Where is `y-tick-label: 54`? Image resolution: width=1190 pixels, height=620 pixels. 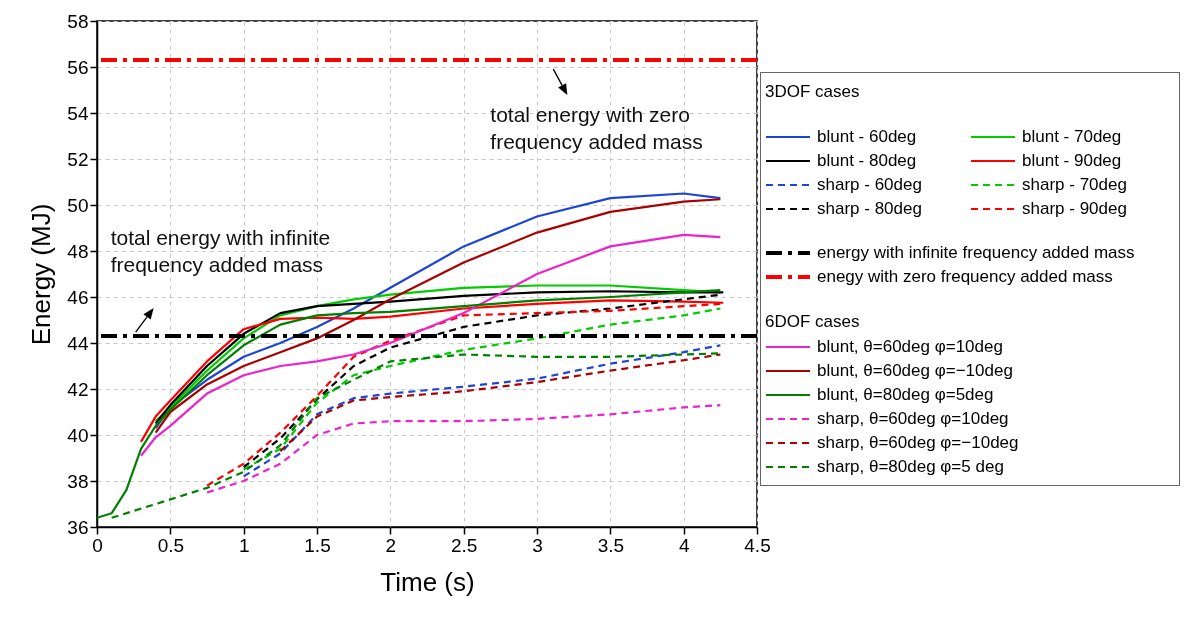 y-tick-label: 54 is located at coordinates (78, 113).